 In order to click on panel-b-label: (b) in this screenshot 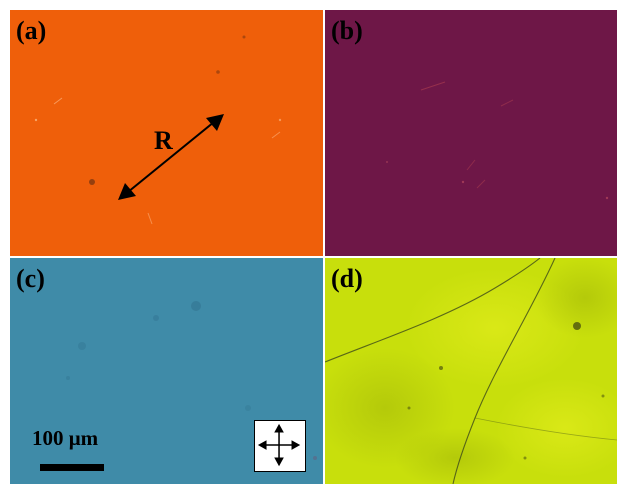, I will do `click(347, 30)`.